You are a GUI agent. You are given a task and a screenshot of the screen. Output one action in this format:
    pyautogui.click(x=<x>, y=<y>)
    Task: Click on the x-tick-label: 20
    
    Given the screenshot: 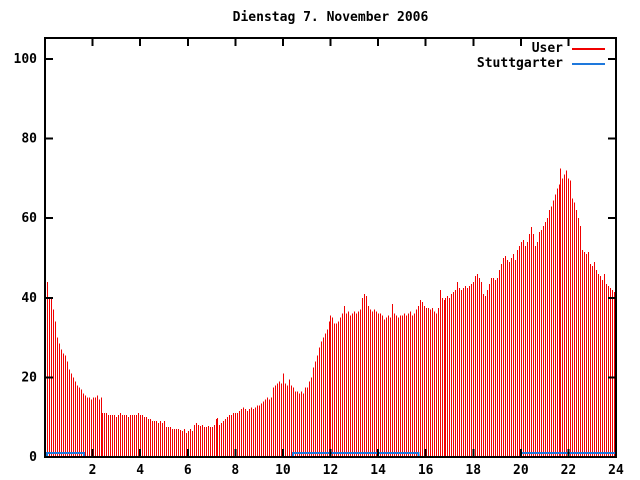 What is the action you would take?
    pyautogui.click(x=521, y=470)
    